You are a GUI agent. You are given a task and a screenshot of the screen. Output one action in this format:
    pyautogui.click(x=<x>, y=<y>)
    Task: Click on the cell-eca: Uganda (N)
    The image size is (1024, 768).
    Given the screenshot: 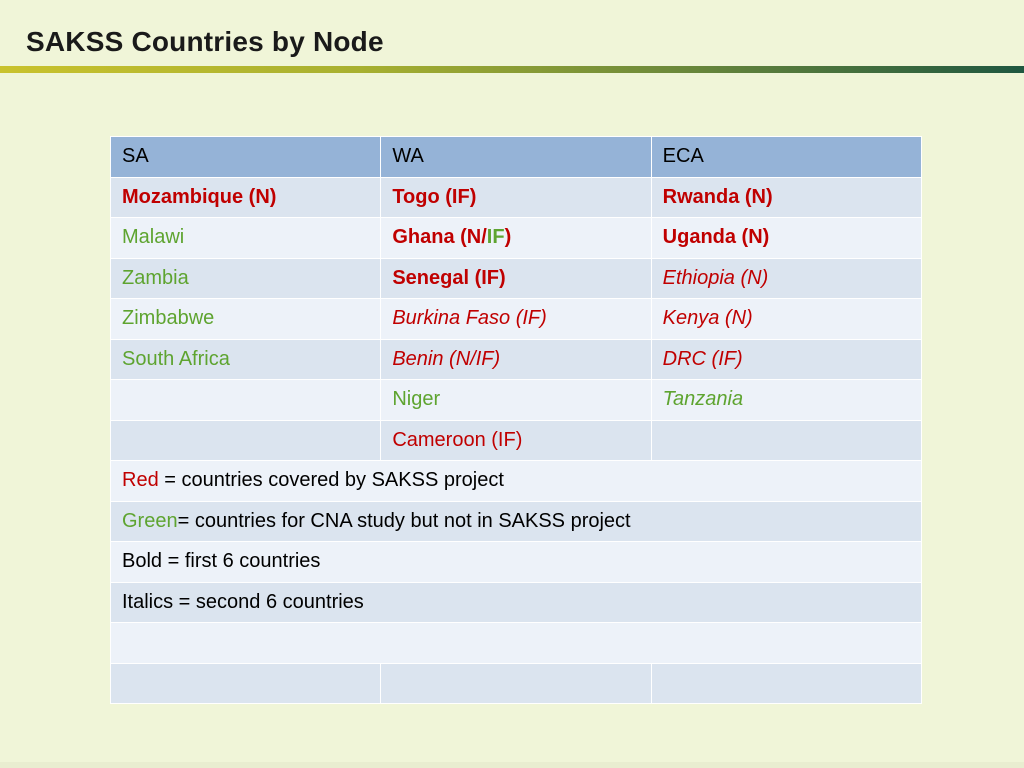 What is the action you would take?
    pyautogui.click(x=786, y=238)
    